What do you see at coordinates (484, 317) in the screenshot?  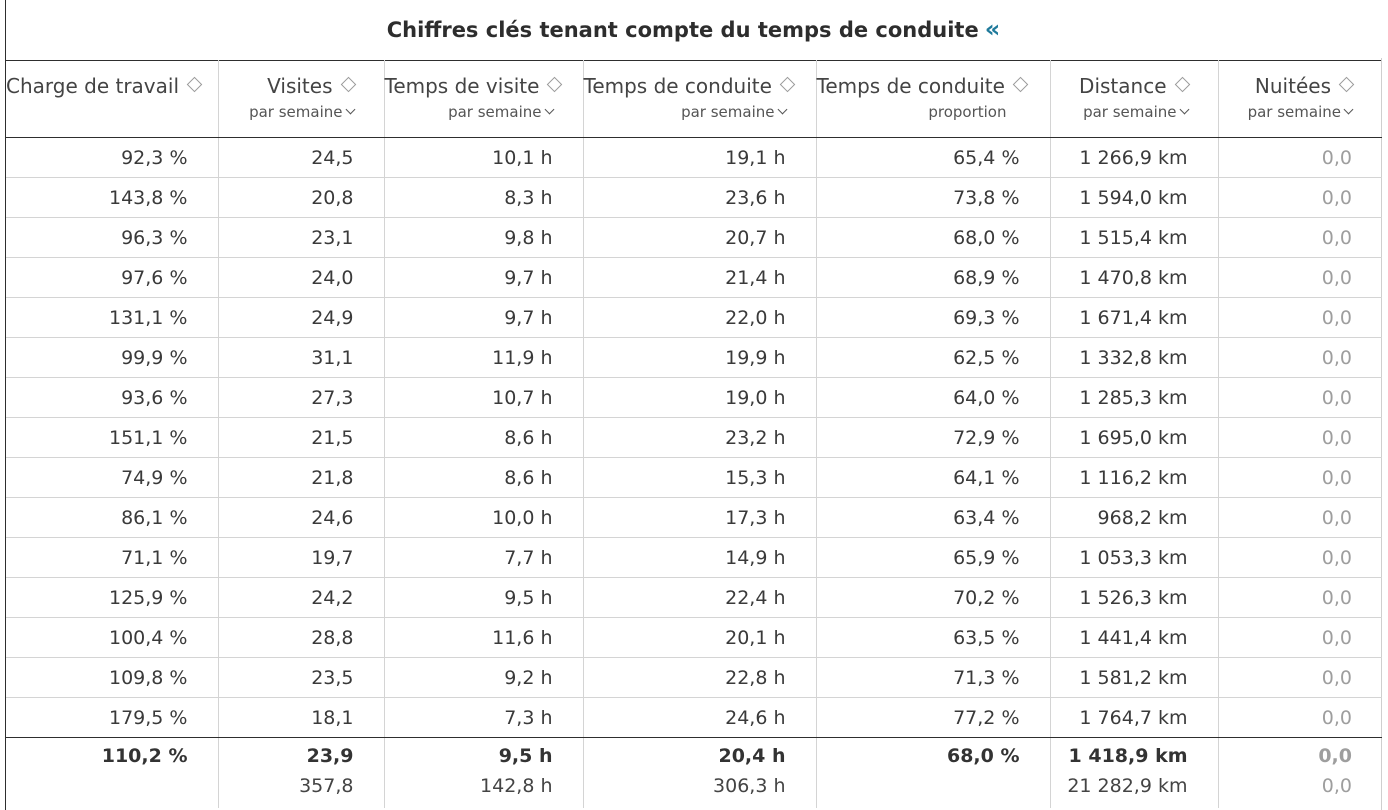 I see `table-cell: 9,7 h` at bounding box center [484, 317].